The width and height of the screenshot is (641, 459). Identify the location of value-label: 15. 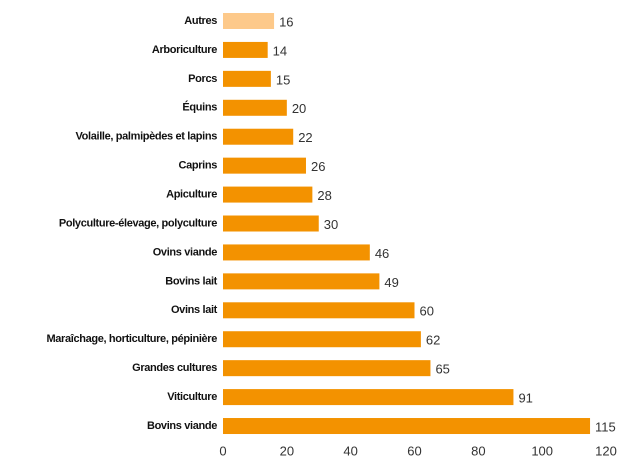
(283, 79).